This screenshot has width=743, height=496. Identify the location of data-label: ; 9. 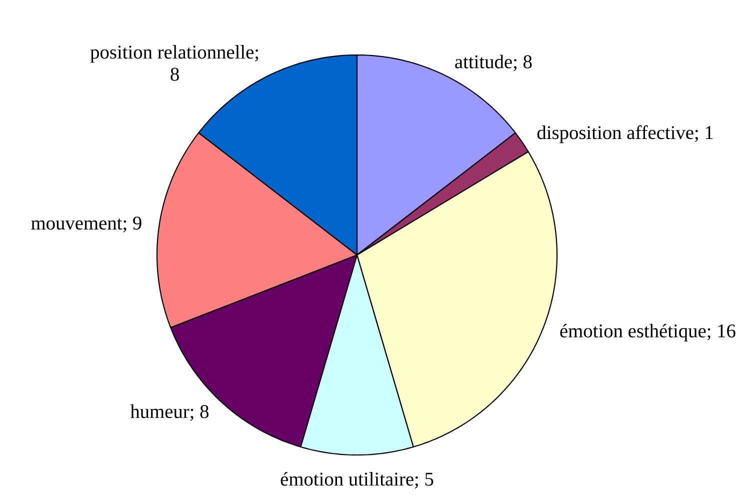
(132, 224).